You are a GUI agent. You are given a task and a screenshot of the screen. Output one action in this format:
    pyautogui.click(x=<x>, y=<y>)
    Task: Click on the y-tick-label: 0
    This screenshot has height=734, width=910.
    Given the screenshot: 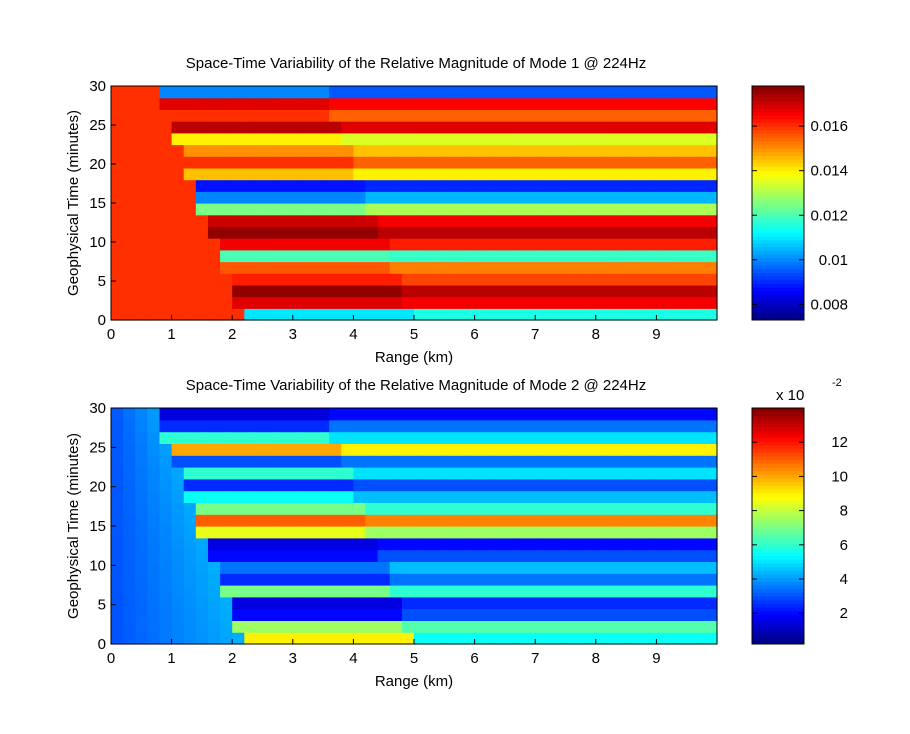 What is the action you would take?
    pyautogui.click(x=102, y=320)
    